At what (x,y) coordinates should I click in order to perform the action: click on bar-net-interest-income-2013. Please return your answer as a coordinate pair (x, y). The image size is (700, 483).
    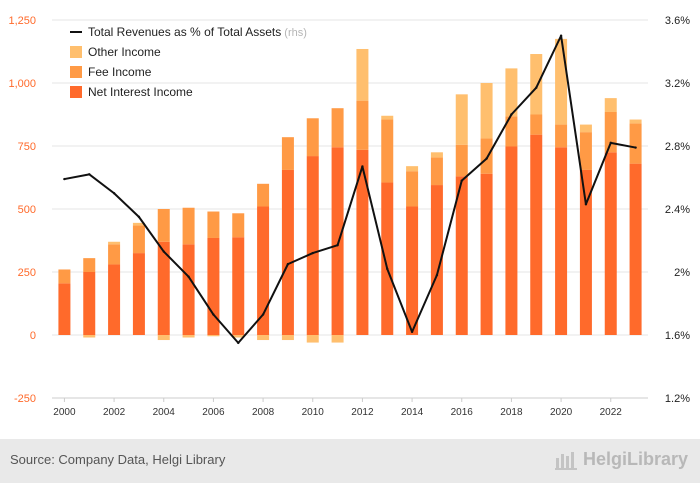
    Looking at the image, I should click on (387, 258).